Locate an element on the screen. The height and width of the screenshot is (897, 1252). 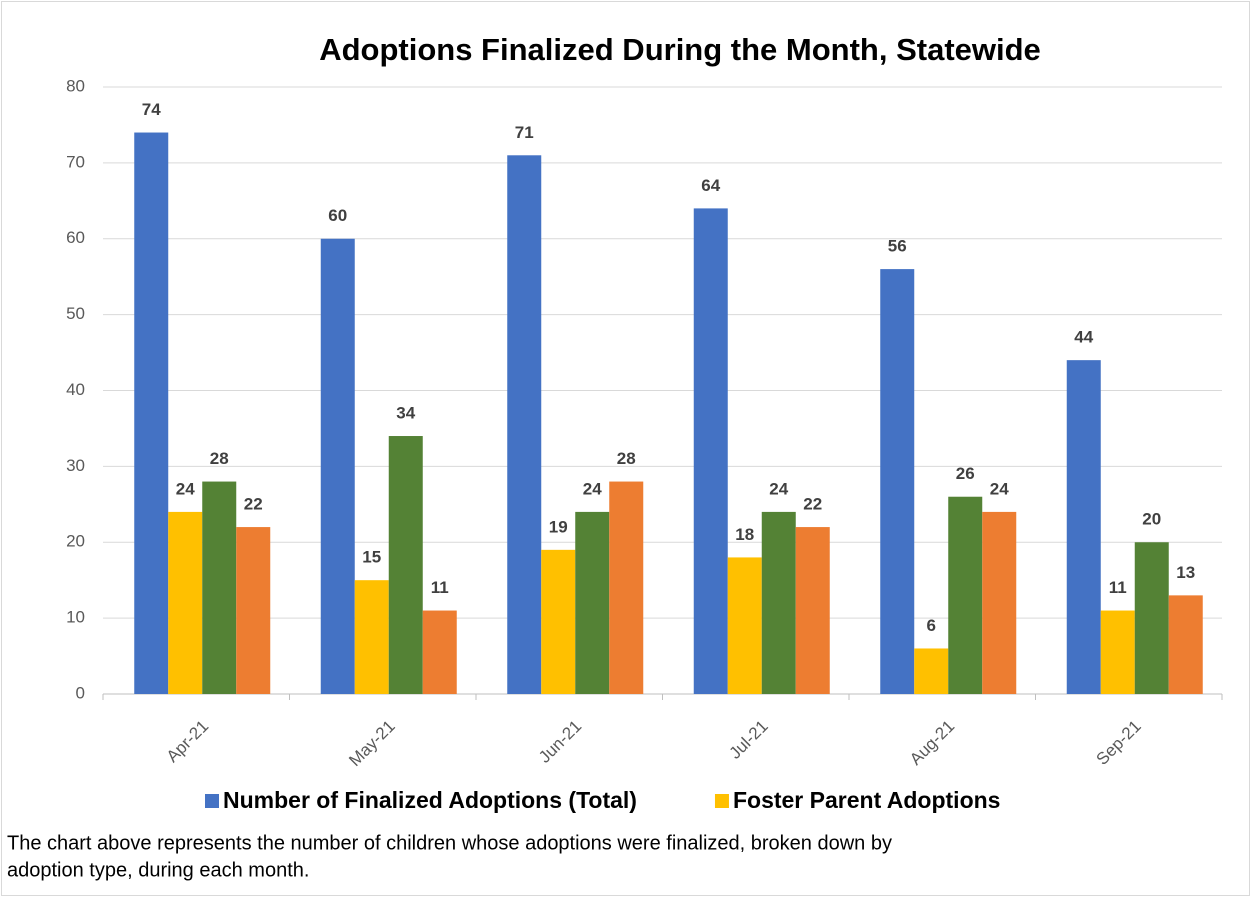
data-label: 19 is located at coordinates (558, 526).